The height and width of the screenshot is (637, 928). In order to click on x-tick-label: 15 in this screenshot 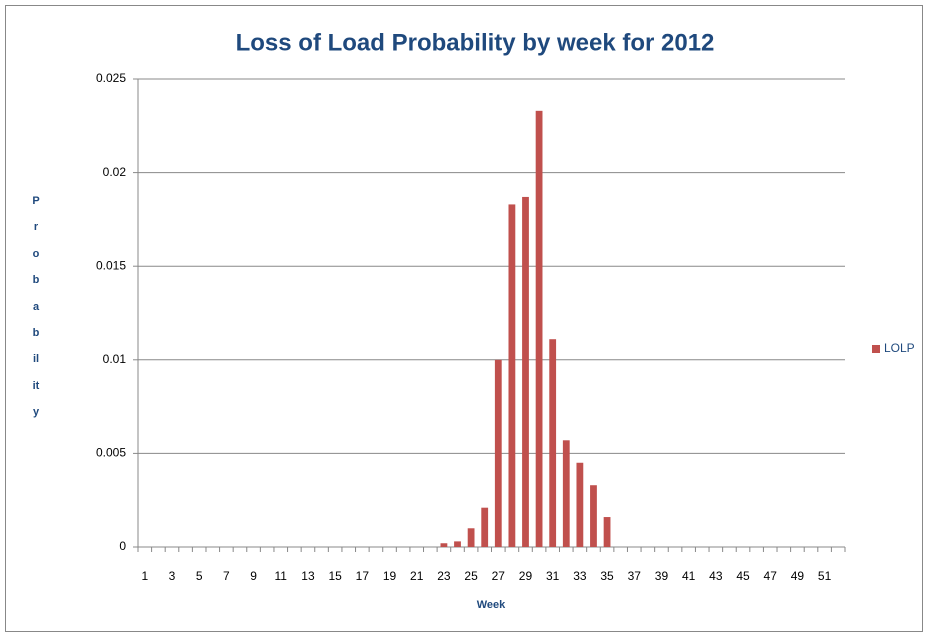, I will do `click(335, 576)`.